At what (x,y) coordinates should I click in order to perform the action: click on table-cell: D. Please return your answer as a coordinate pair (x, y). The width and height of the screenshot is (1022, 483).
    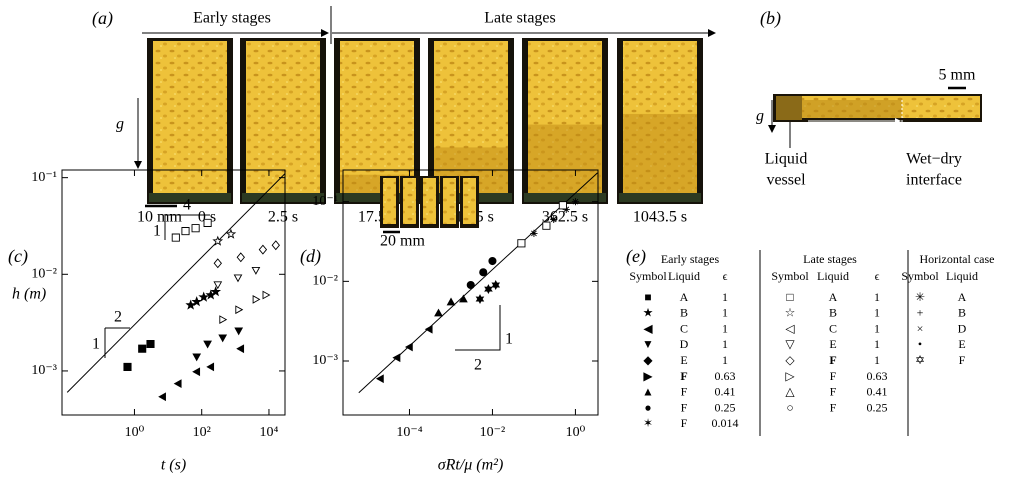
    Looking at the image, I should click on (962, 328).